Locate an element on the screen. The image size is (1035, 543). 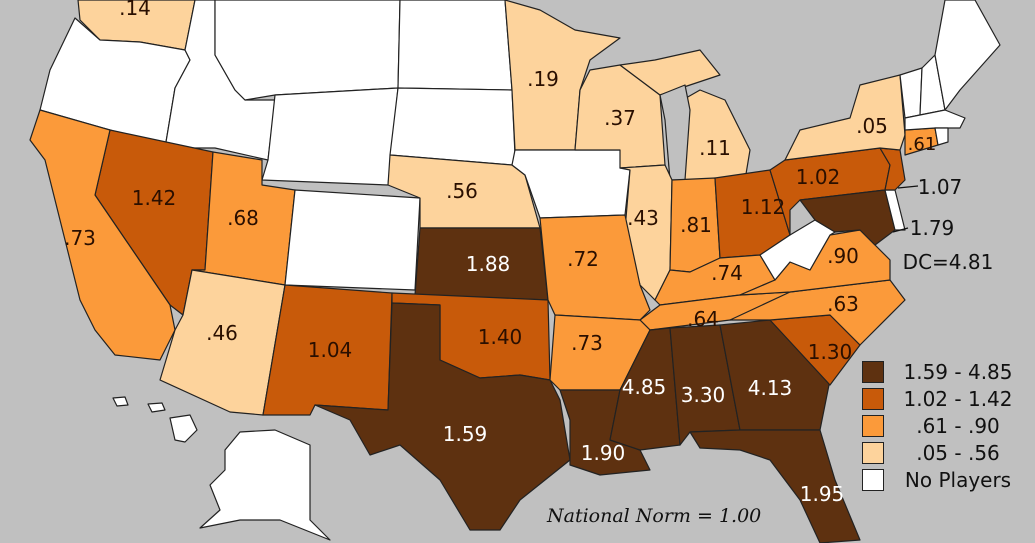
label-tn: .64 is located at coordinates (703, 319).